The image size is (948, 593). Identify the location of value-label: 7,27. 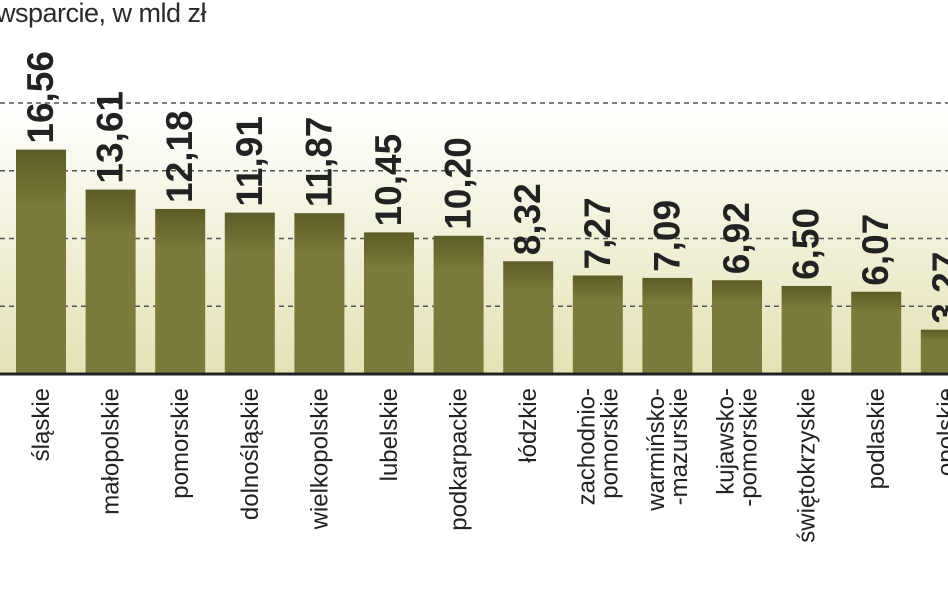
(597, 233).